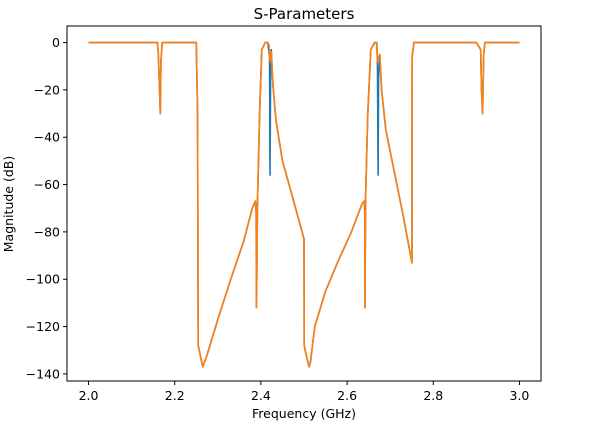 This screenshot has height=435, width=608. What do you see at coordinates (47, 184) in the screenshot?
I see `y-tick-label: −60` at bounding box center [47, 184].